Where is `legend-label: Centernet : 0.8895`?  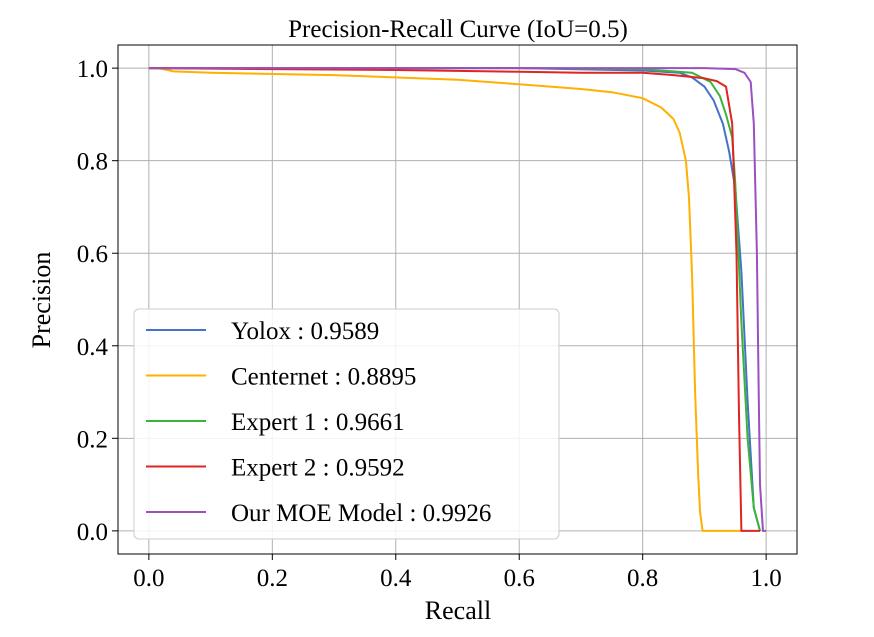 legend-label: Centernet : 0.8895 is located at coordinates (323, 377).